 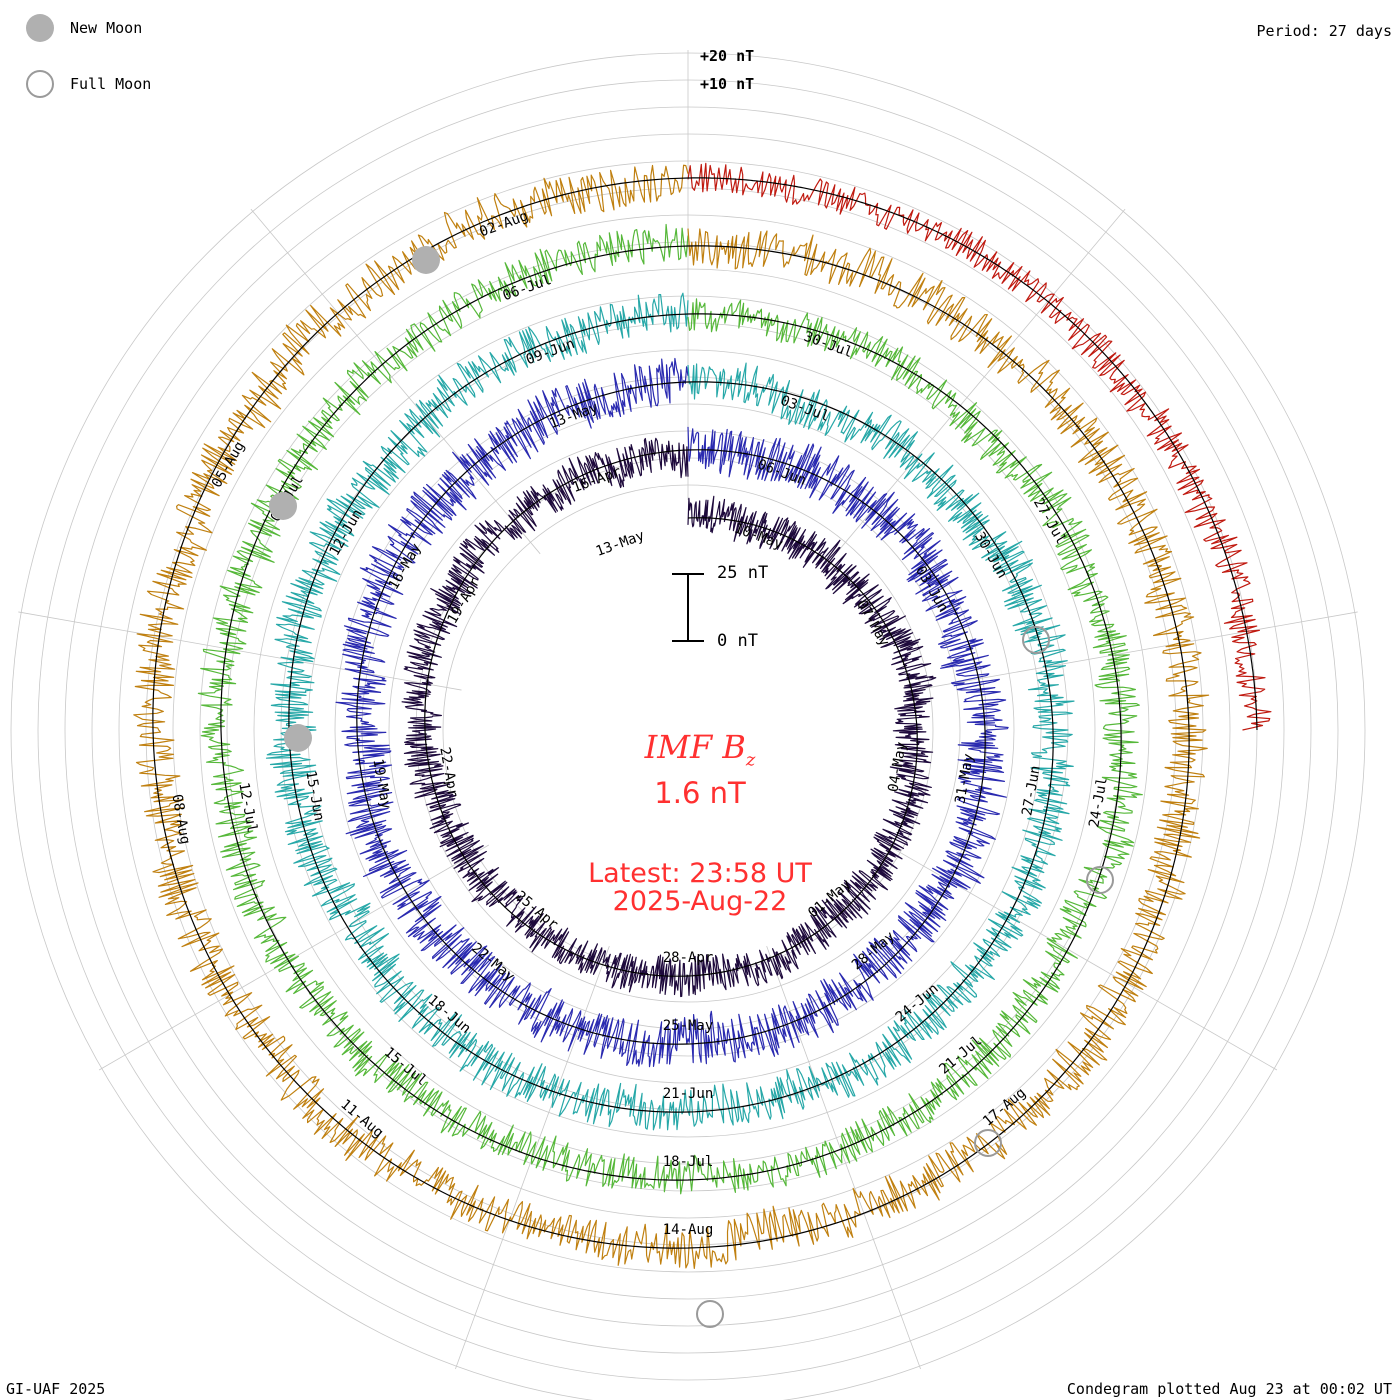 What do you see at coordinates (688, 1026) in the screenshot?
I see `date-label: 25-May` at bounding box center [688, 1026].